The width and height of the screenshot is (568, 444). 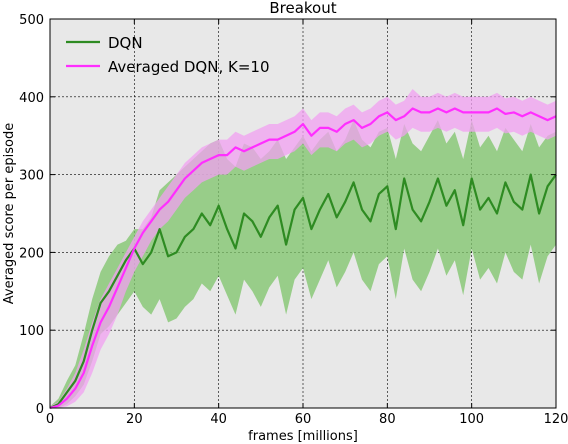 I want to click on x-tick-label: 120, so click(x=556, y=419).